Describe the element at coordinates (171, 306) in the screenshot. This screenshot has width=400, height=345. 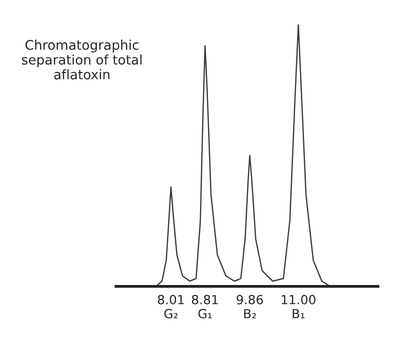
I see `x-tick-label: 8.01 G₂` at that location.